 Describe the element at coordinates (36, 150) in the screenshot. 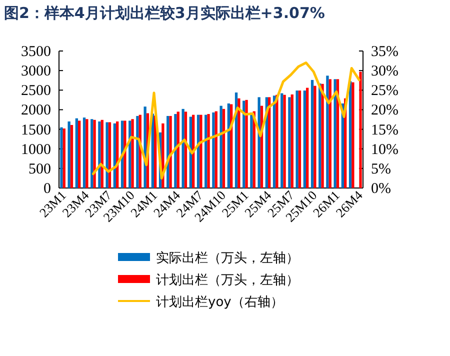

I see `y-tick-label: 1000` at that location.